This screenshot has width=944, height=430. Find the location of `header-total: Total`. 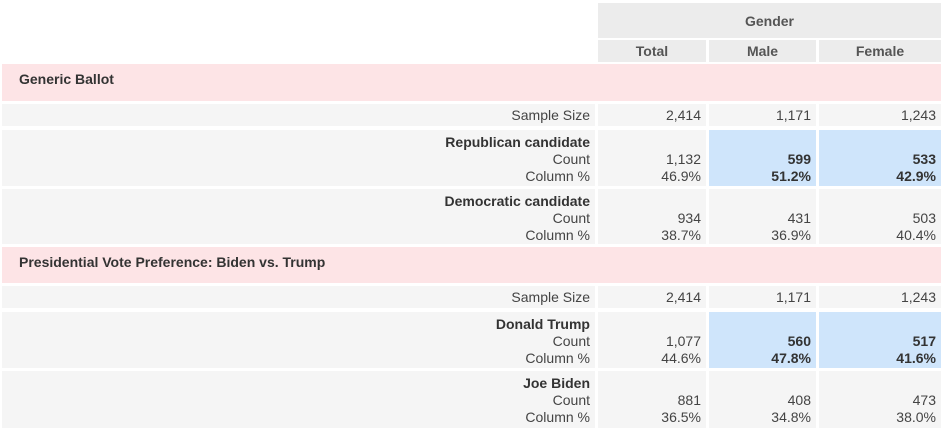

header-total: Total is located at coordinates (652, 51).